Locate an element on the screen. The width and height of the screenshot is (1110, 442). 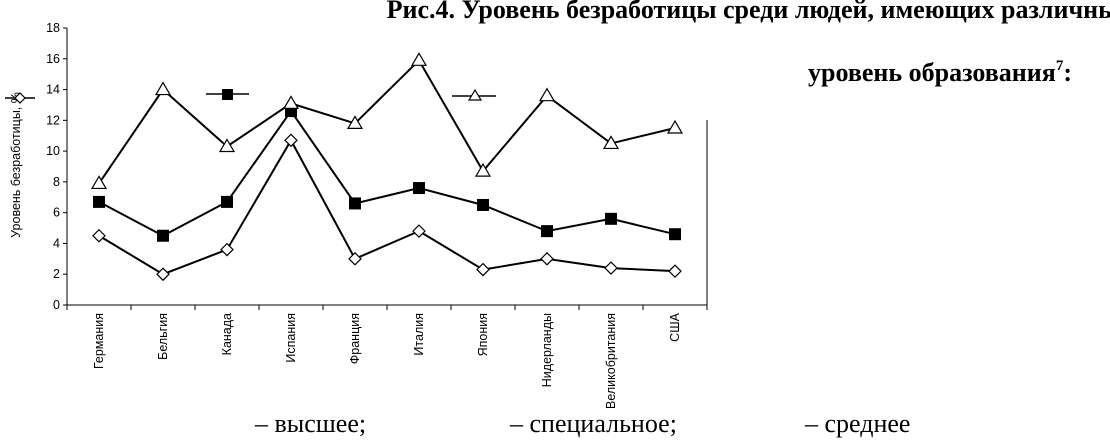
y-tick-label: 0 is located at coordinates (56, 305).